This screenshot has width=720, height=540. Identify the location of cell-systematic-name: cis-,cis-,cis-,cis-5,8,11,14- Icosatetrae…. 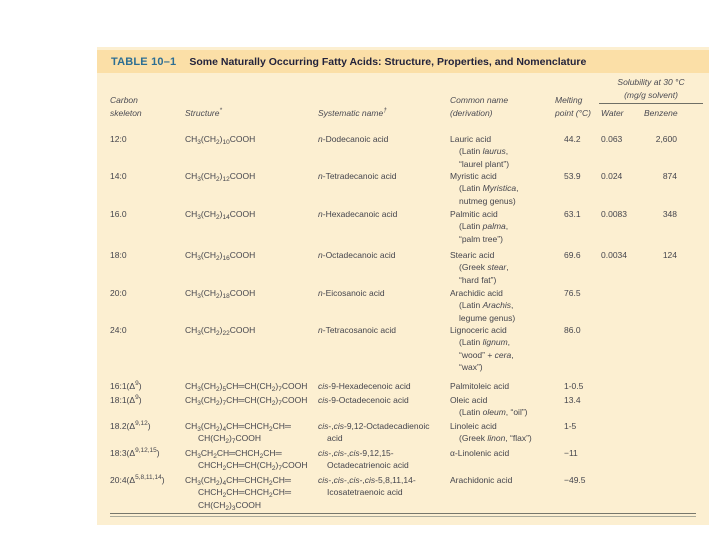
(367, 486).